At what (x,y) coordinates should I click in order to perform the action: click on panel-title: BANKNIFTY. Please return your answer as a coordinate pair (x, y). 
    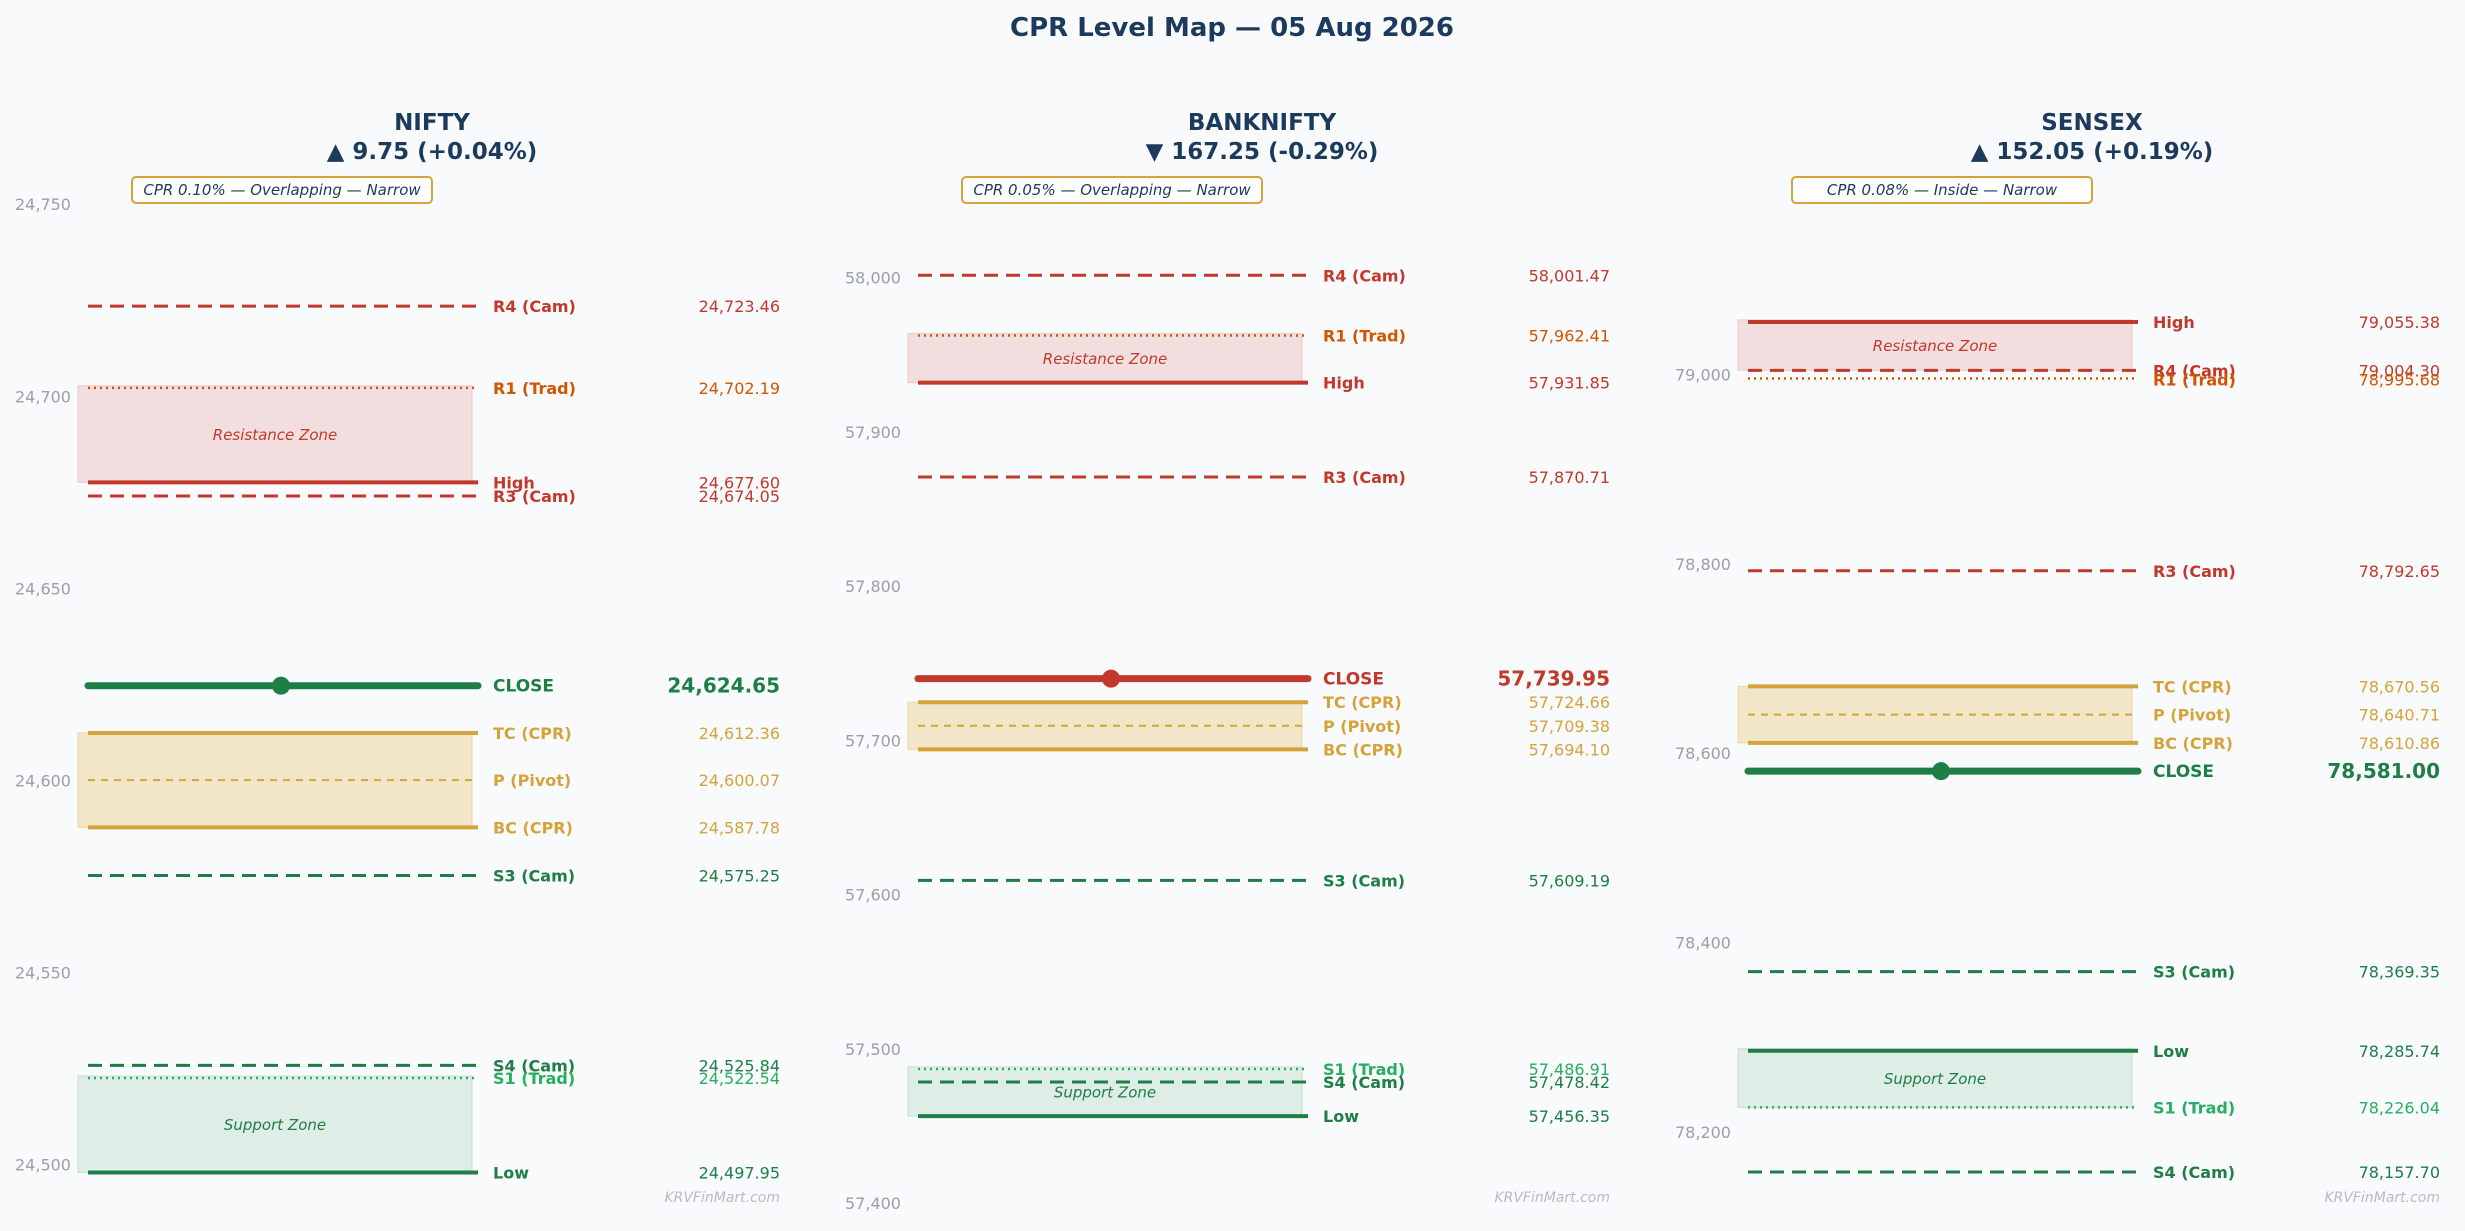
    Looking at the image, I should click on (1262, 123).